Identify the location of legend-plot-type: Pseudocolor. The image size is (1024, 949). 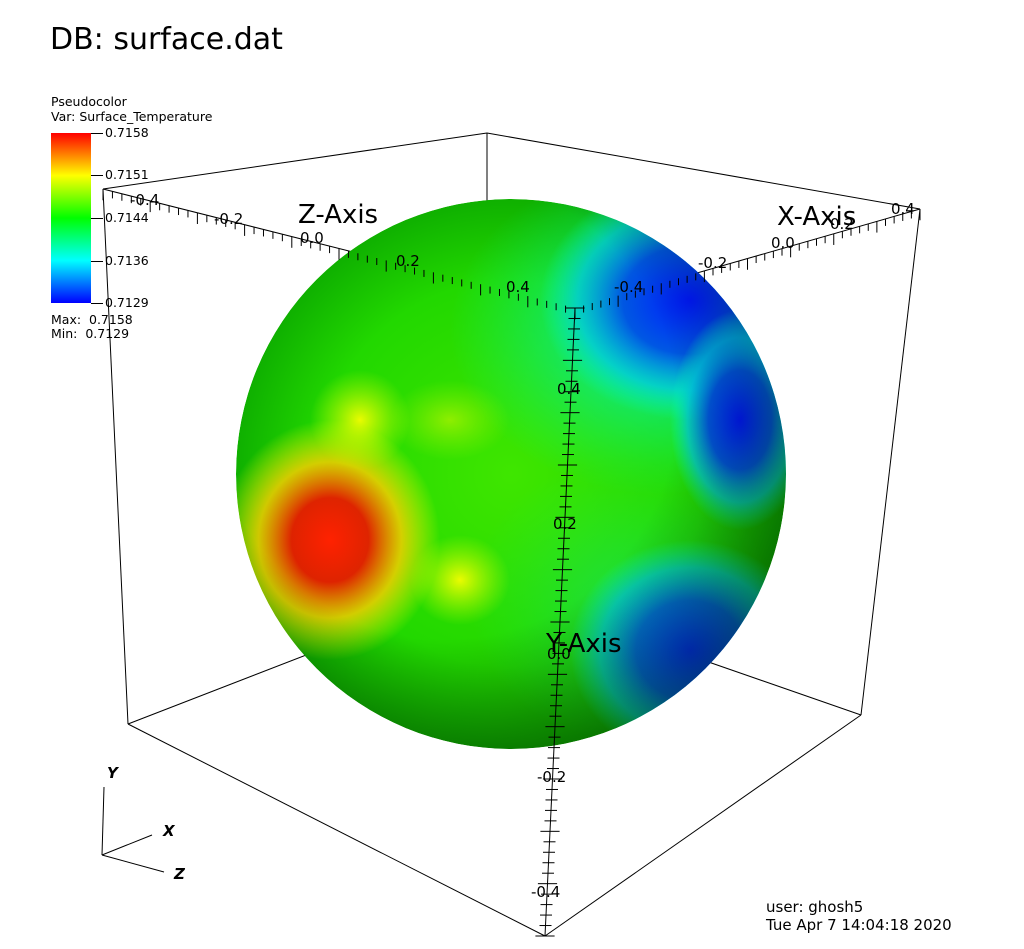
(89, 101).